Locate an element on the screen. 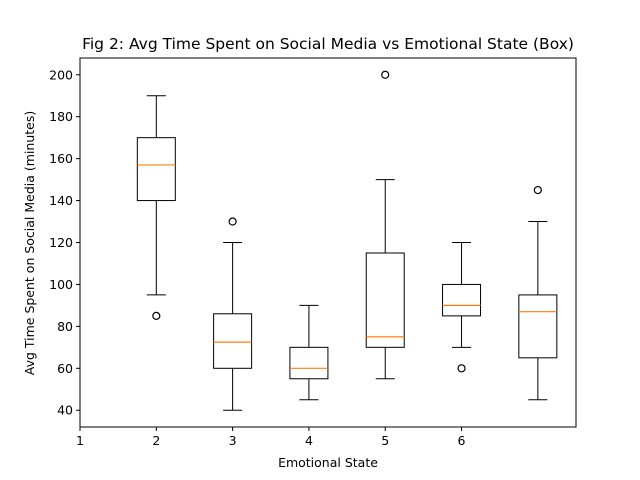  x-tick-label: 2 is located at coordinates (156, 440).